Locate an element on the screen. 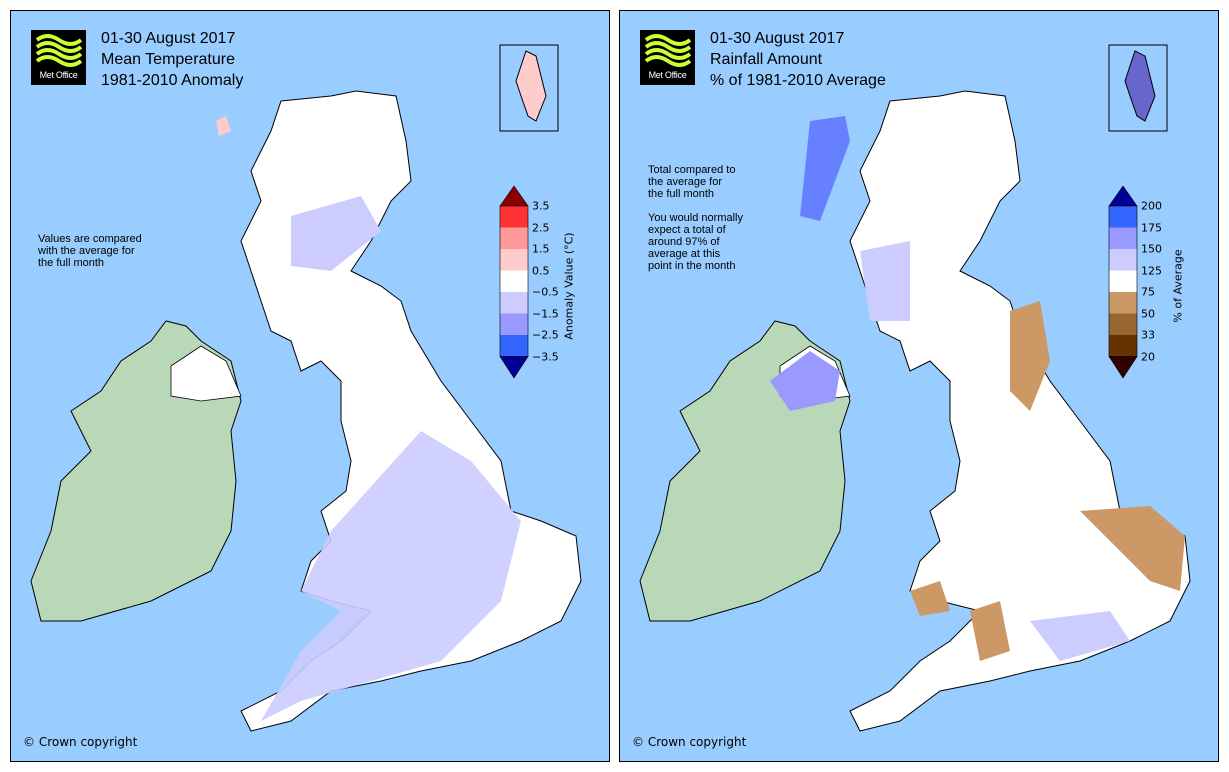 This screenshot has height=772, width=1229. colorbar-tick-label: 20 is located at coordinates (1148, 356).